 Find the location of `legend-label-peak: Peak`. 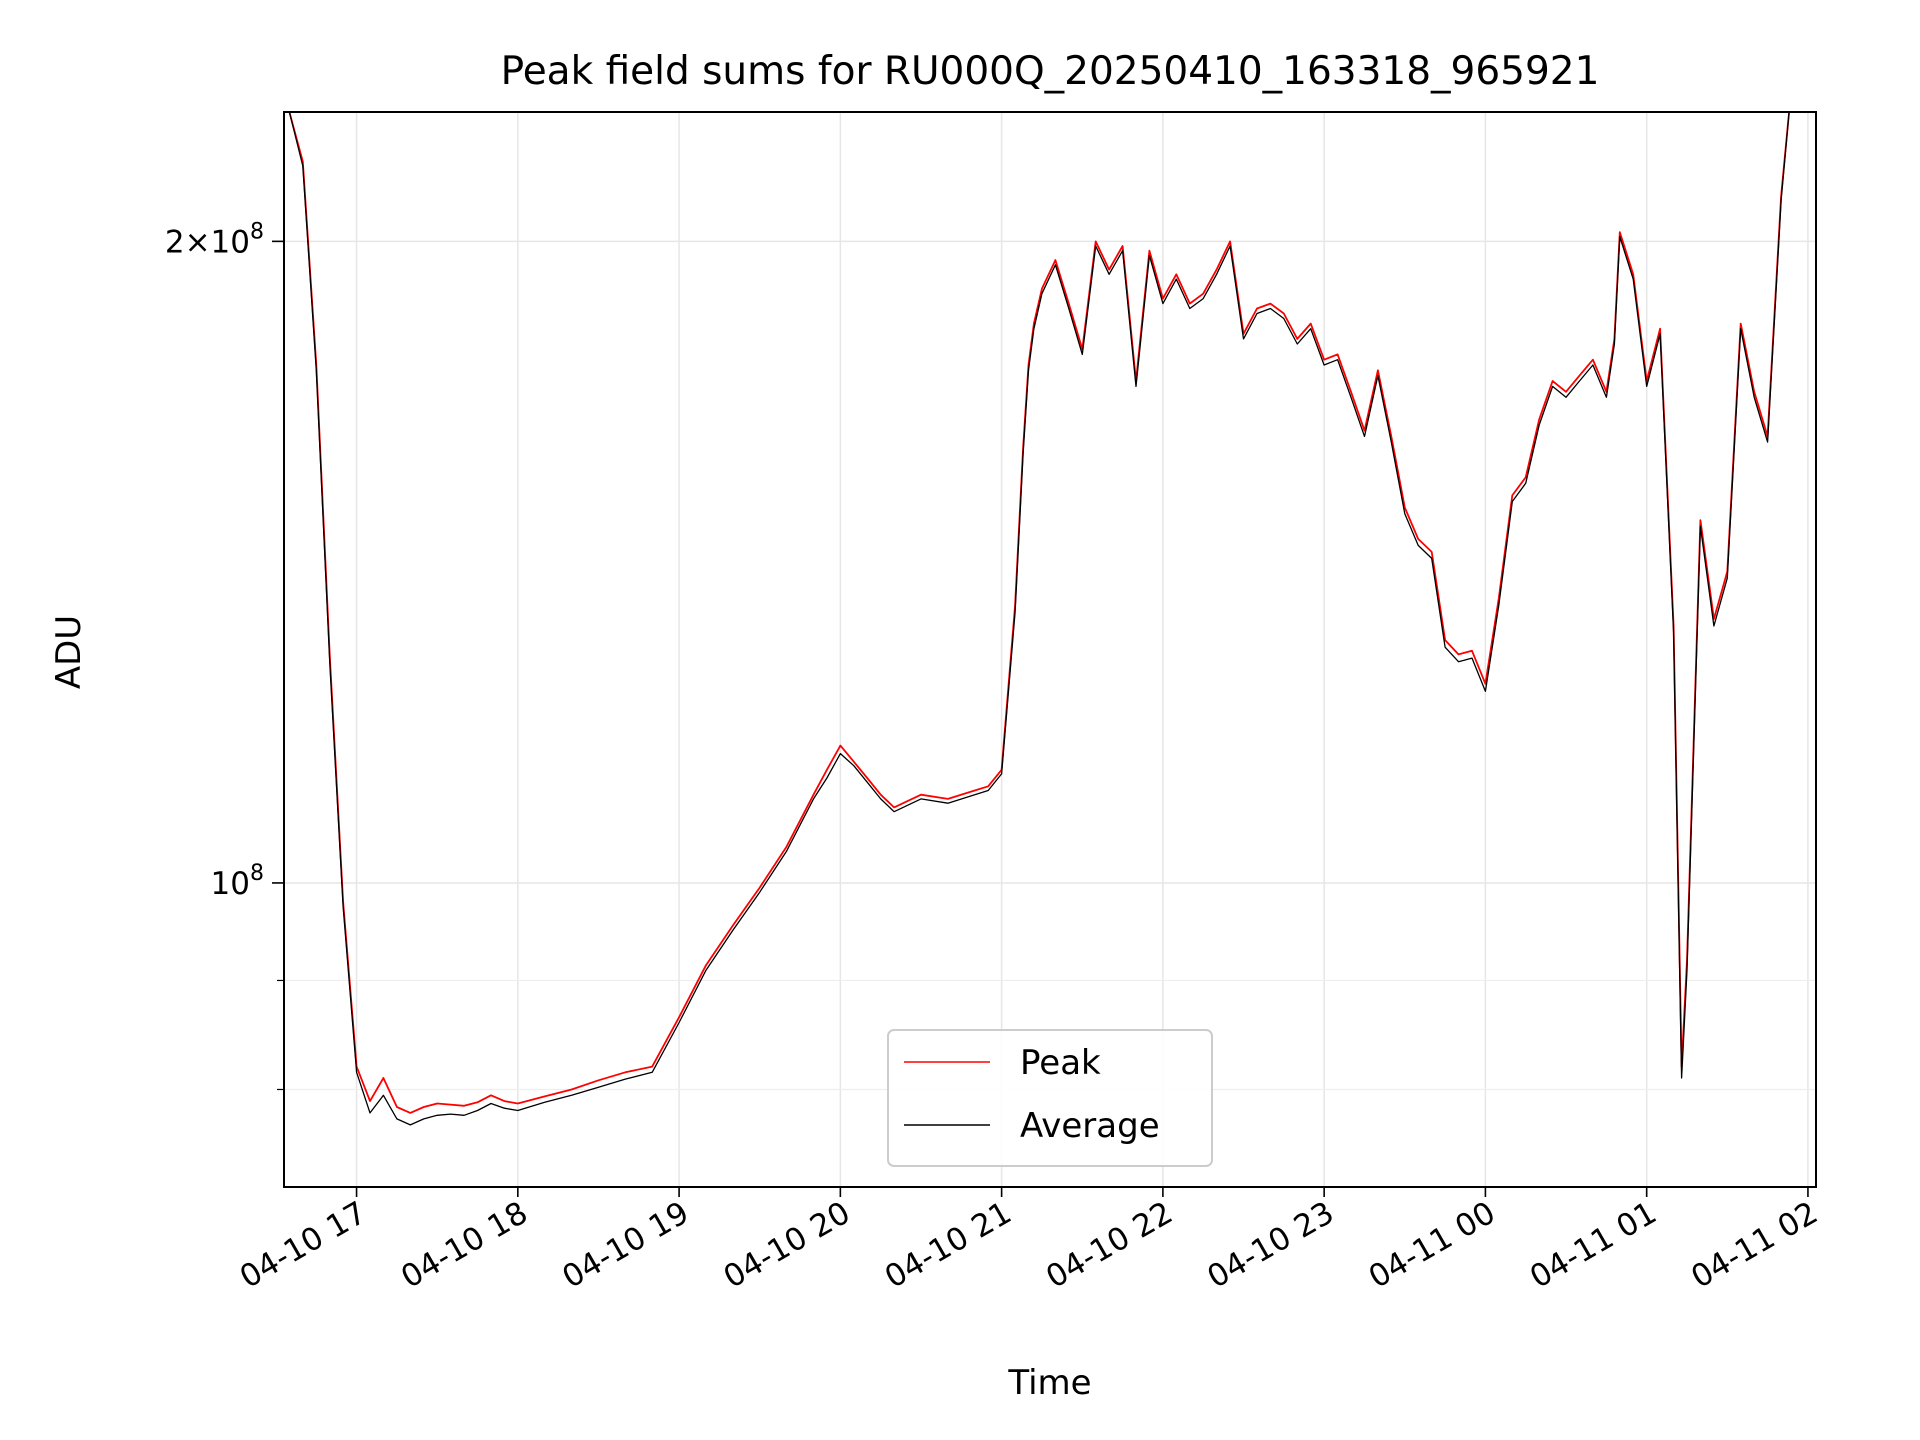

legend-label-peak: Peak is located at coordinates (1060, 1063).